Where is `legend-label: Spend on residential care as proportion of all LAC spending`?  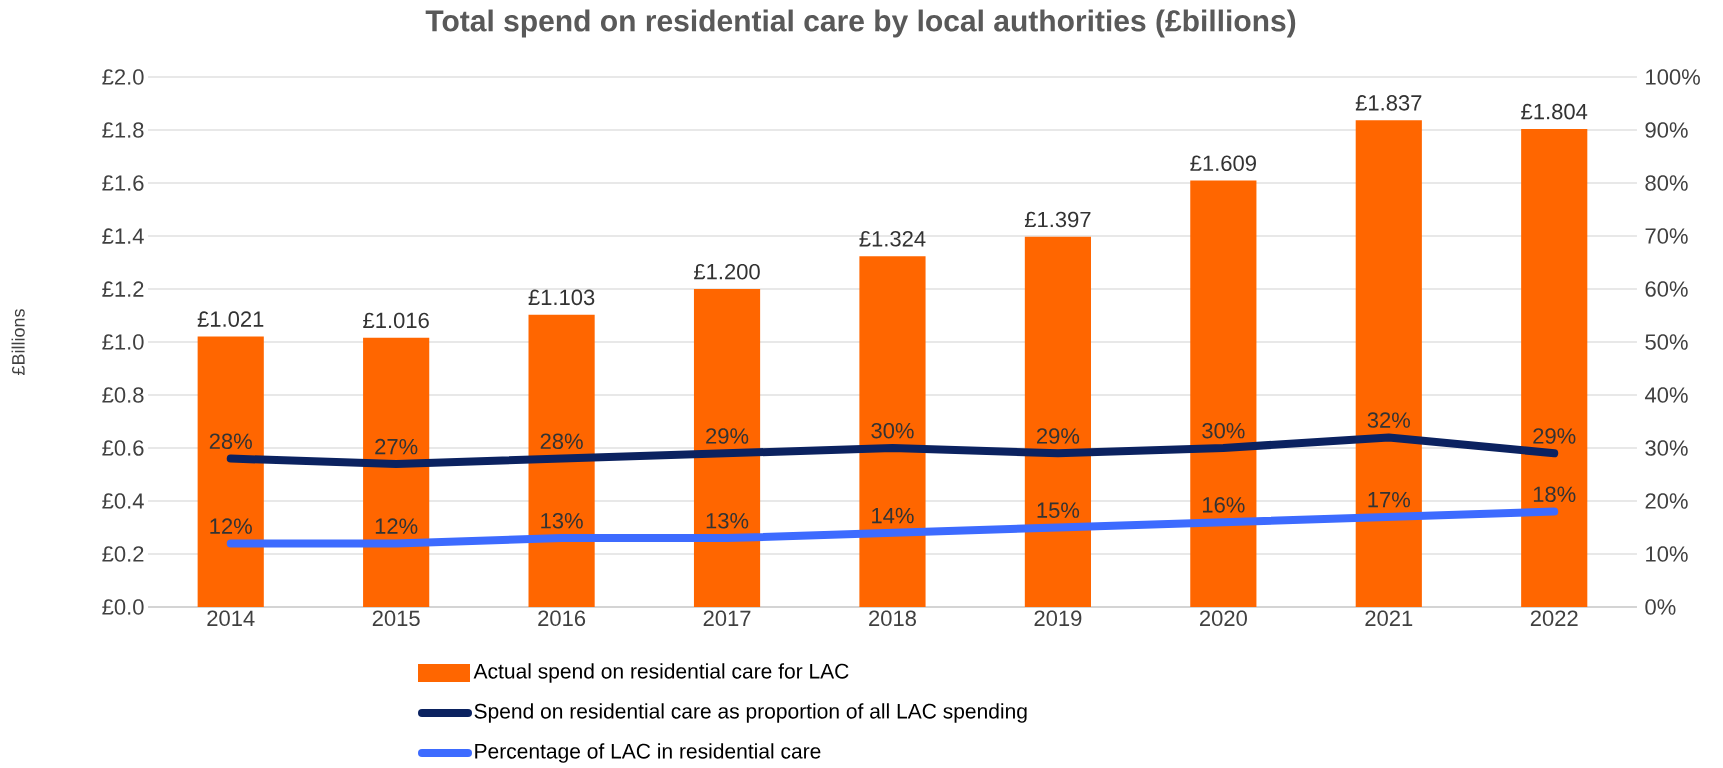 legend-label: Spend on residential care as proportion of all LAC spending is located at coordinates (750, 713).